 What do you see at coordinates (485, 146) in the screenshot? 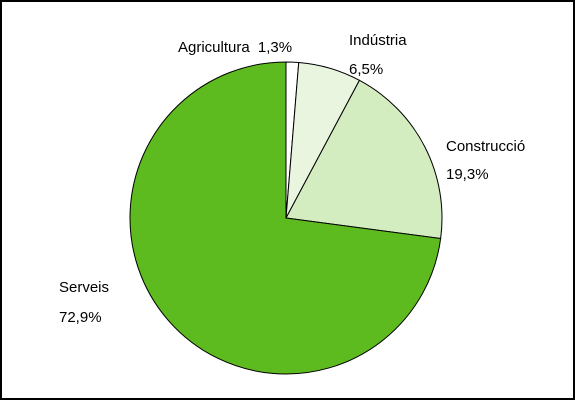
I see `slice-label-construccio-name: Construcció` at bounding box center [485, 146].